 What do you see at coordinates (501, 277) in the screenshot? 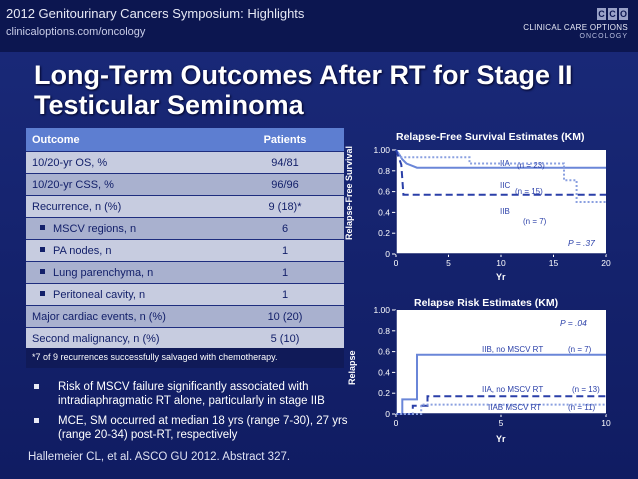
I see `rfs-x-axis-label: Yr` at bounding box center [501, 277].